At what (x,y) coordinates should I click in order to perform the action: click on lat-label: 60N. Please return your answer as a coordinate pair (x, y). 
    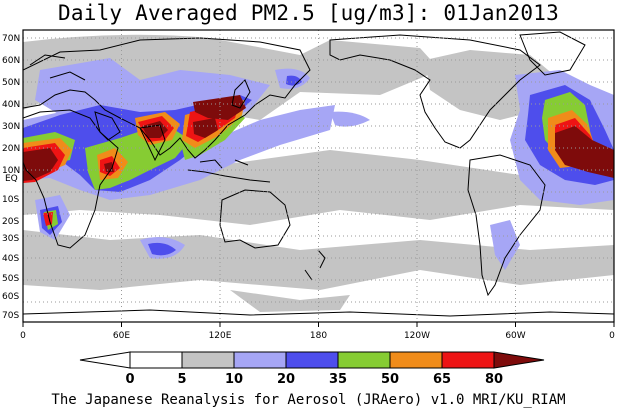
    Looking at the image, I should click on (11, 61).